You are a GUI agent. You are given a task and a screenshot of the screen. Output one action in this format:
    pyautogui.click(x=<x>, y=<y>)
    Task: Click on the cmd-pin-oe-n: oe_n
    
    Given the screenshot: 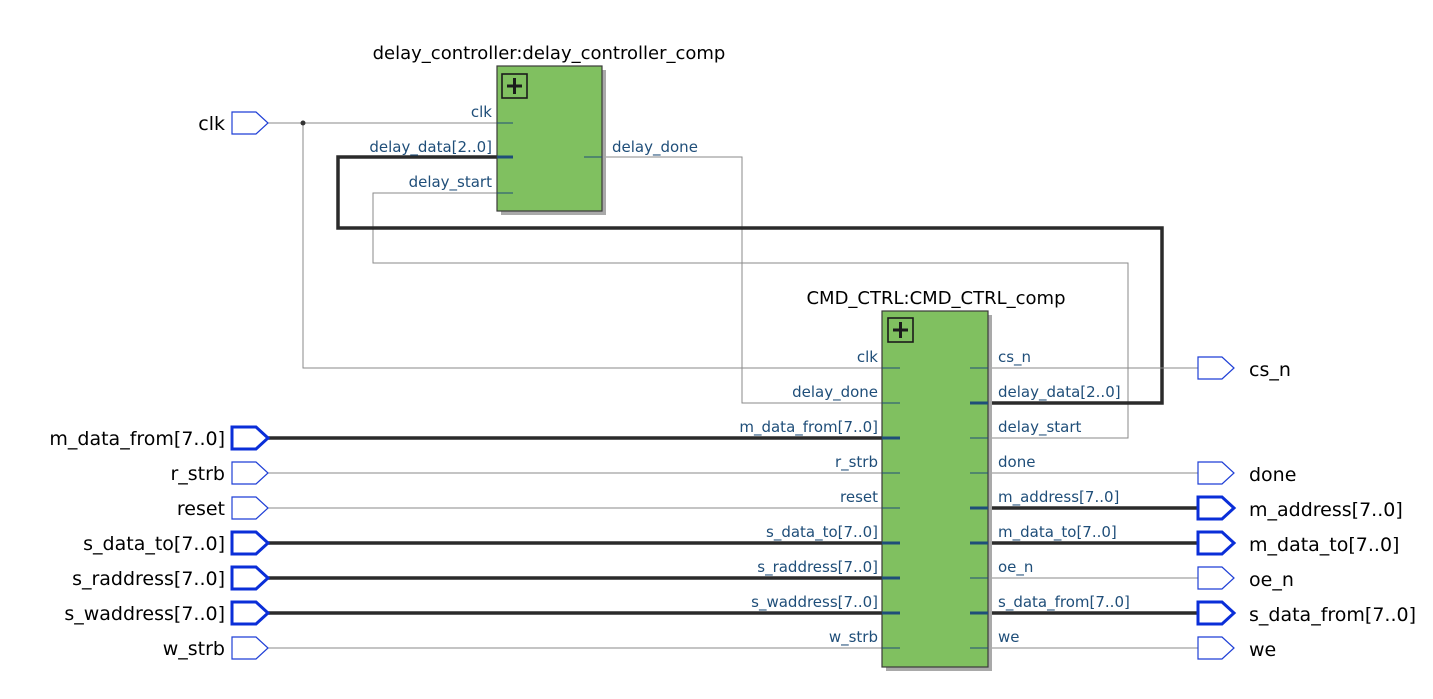 What is the action you would take?
    pyautogui.click(x=1015, y=567)
    